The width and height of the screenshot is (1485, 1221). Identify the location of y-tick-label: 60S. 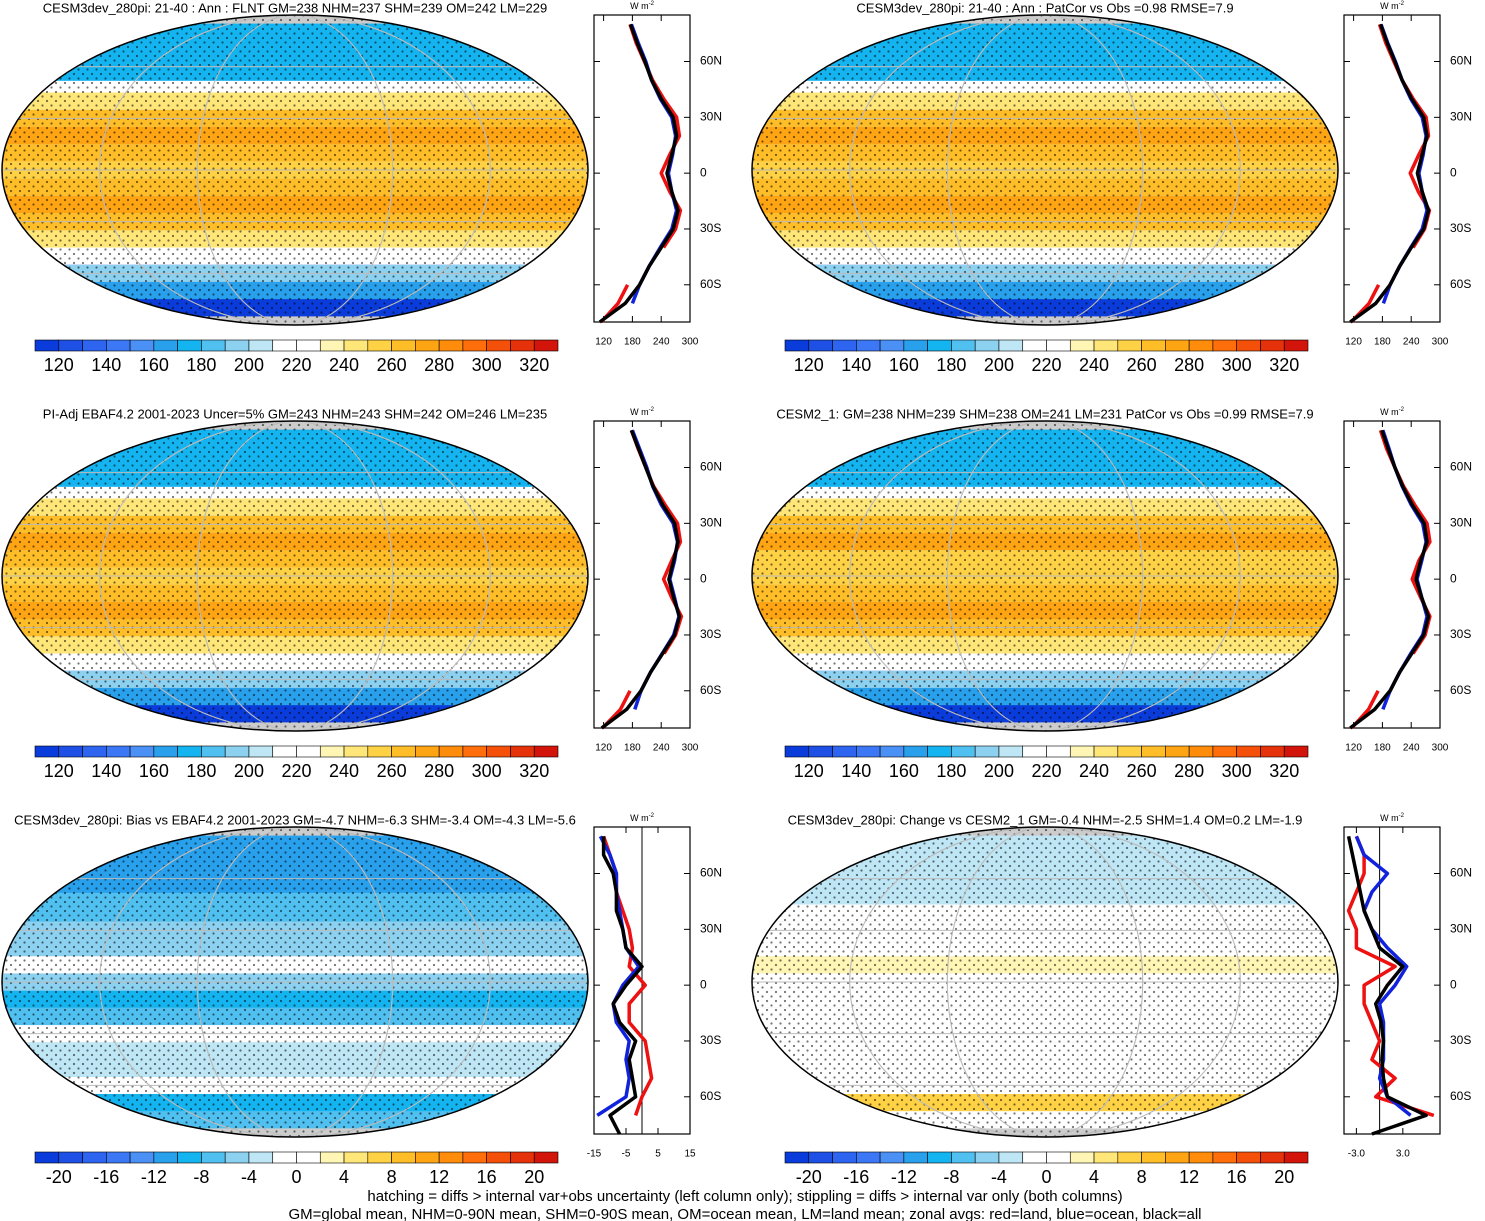
(1460, 690).